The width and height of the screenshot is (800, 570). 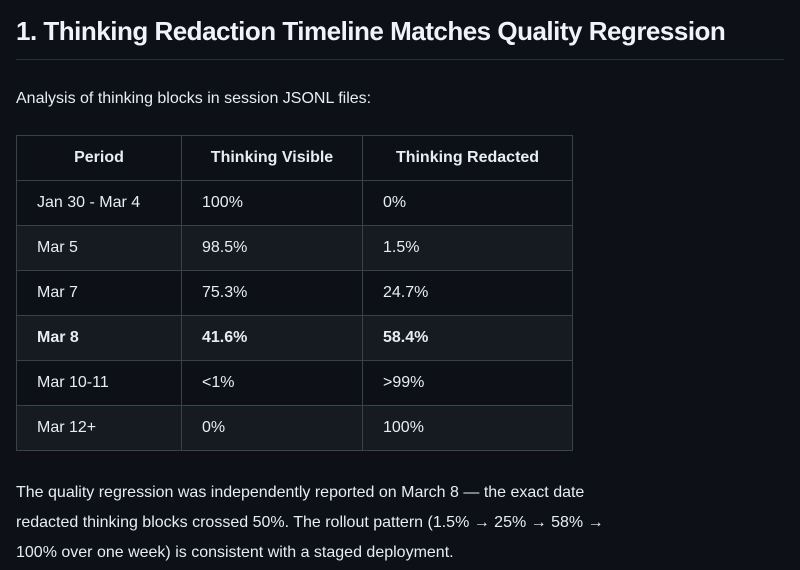 I want to click on cell-redacted: >99%, so click(x=467, y=383).